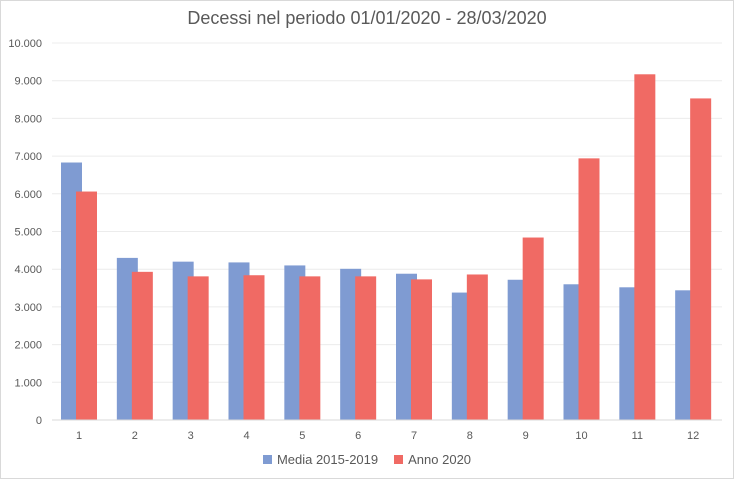 This screenshot has width=734, height=479. I want to click on y-tick-label: 7.000, so click(28, 157).